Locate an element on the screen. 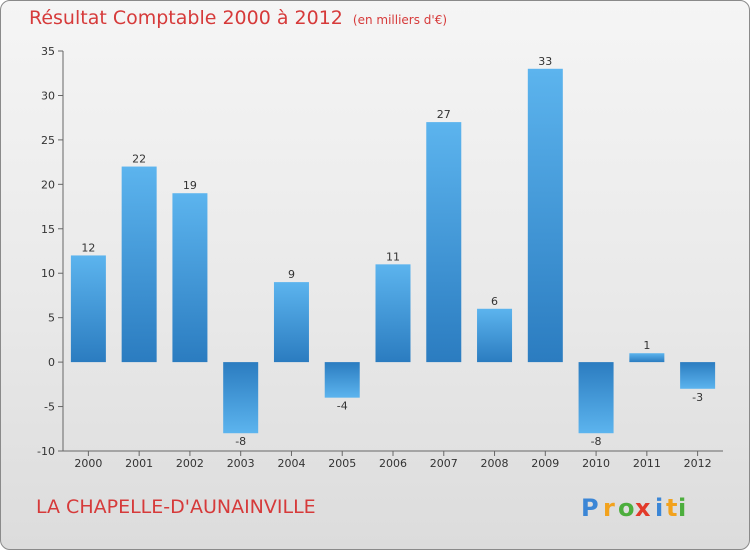 The width and height of the screenshot is (750, 550). chart-title-text: Résultat Comptable 2000 à 2012 is located at coordinates (186, 18).